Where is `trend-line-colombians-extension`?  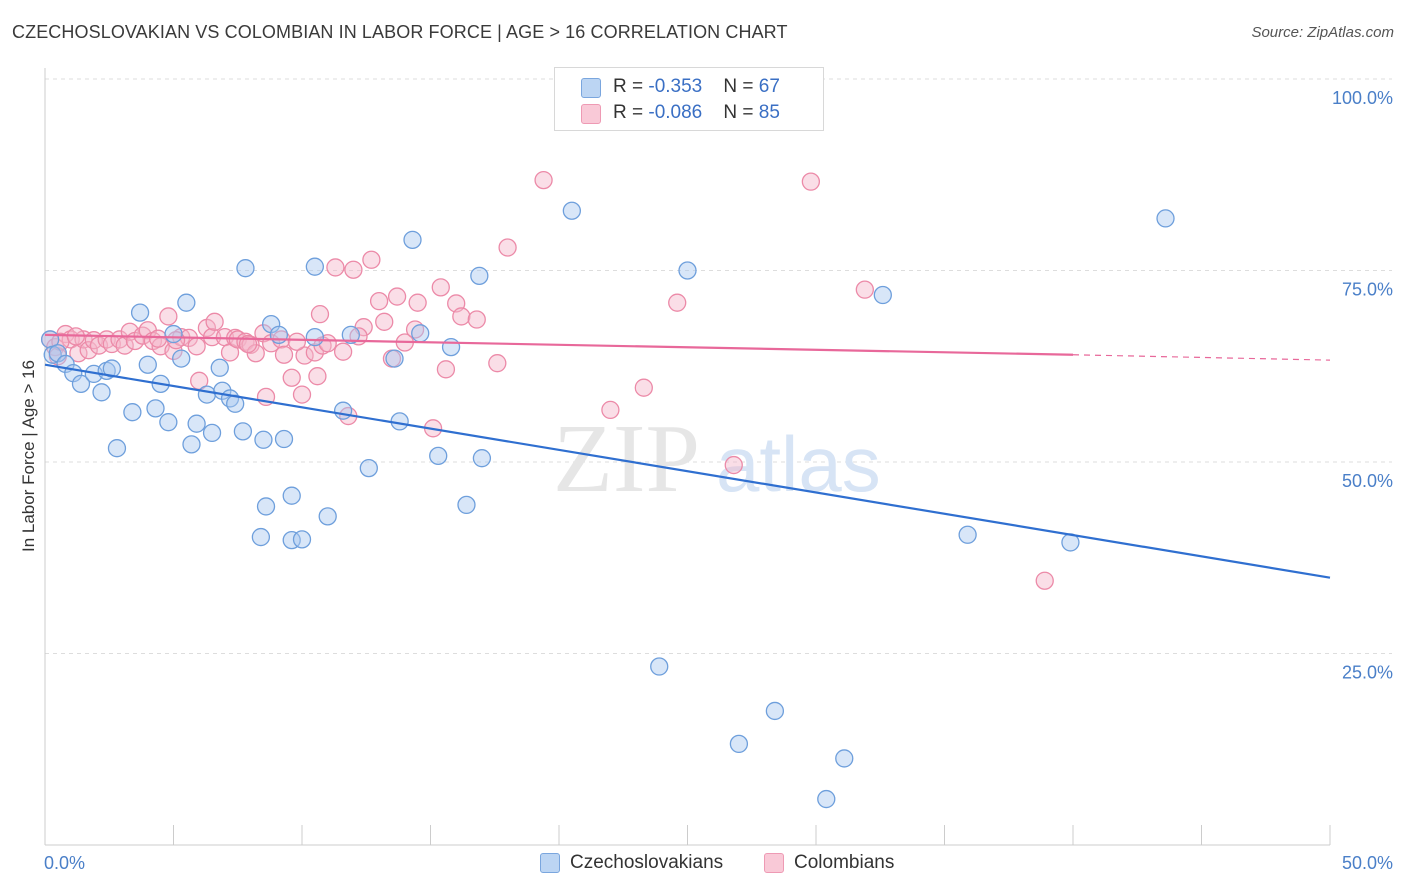
trend-line-colombians-extension is located at coordinates (1201, 357).